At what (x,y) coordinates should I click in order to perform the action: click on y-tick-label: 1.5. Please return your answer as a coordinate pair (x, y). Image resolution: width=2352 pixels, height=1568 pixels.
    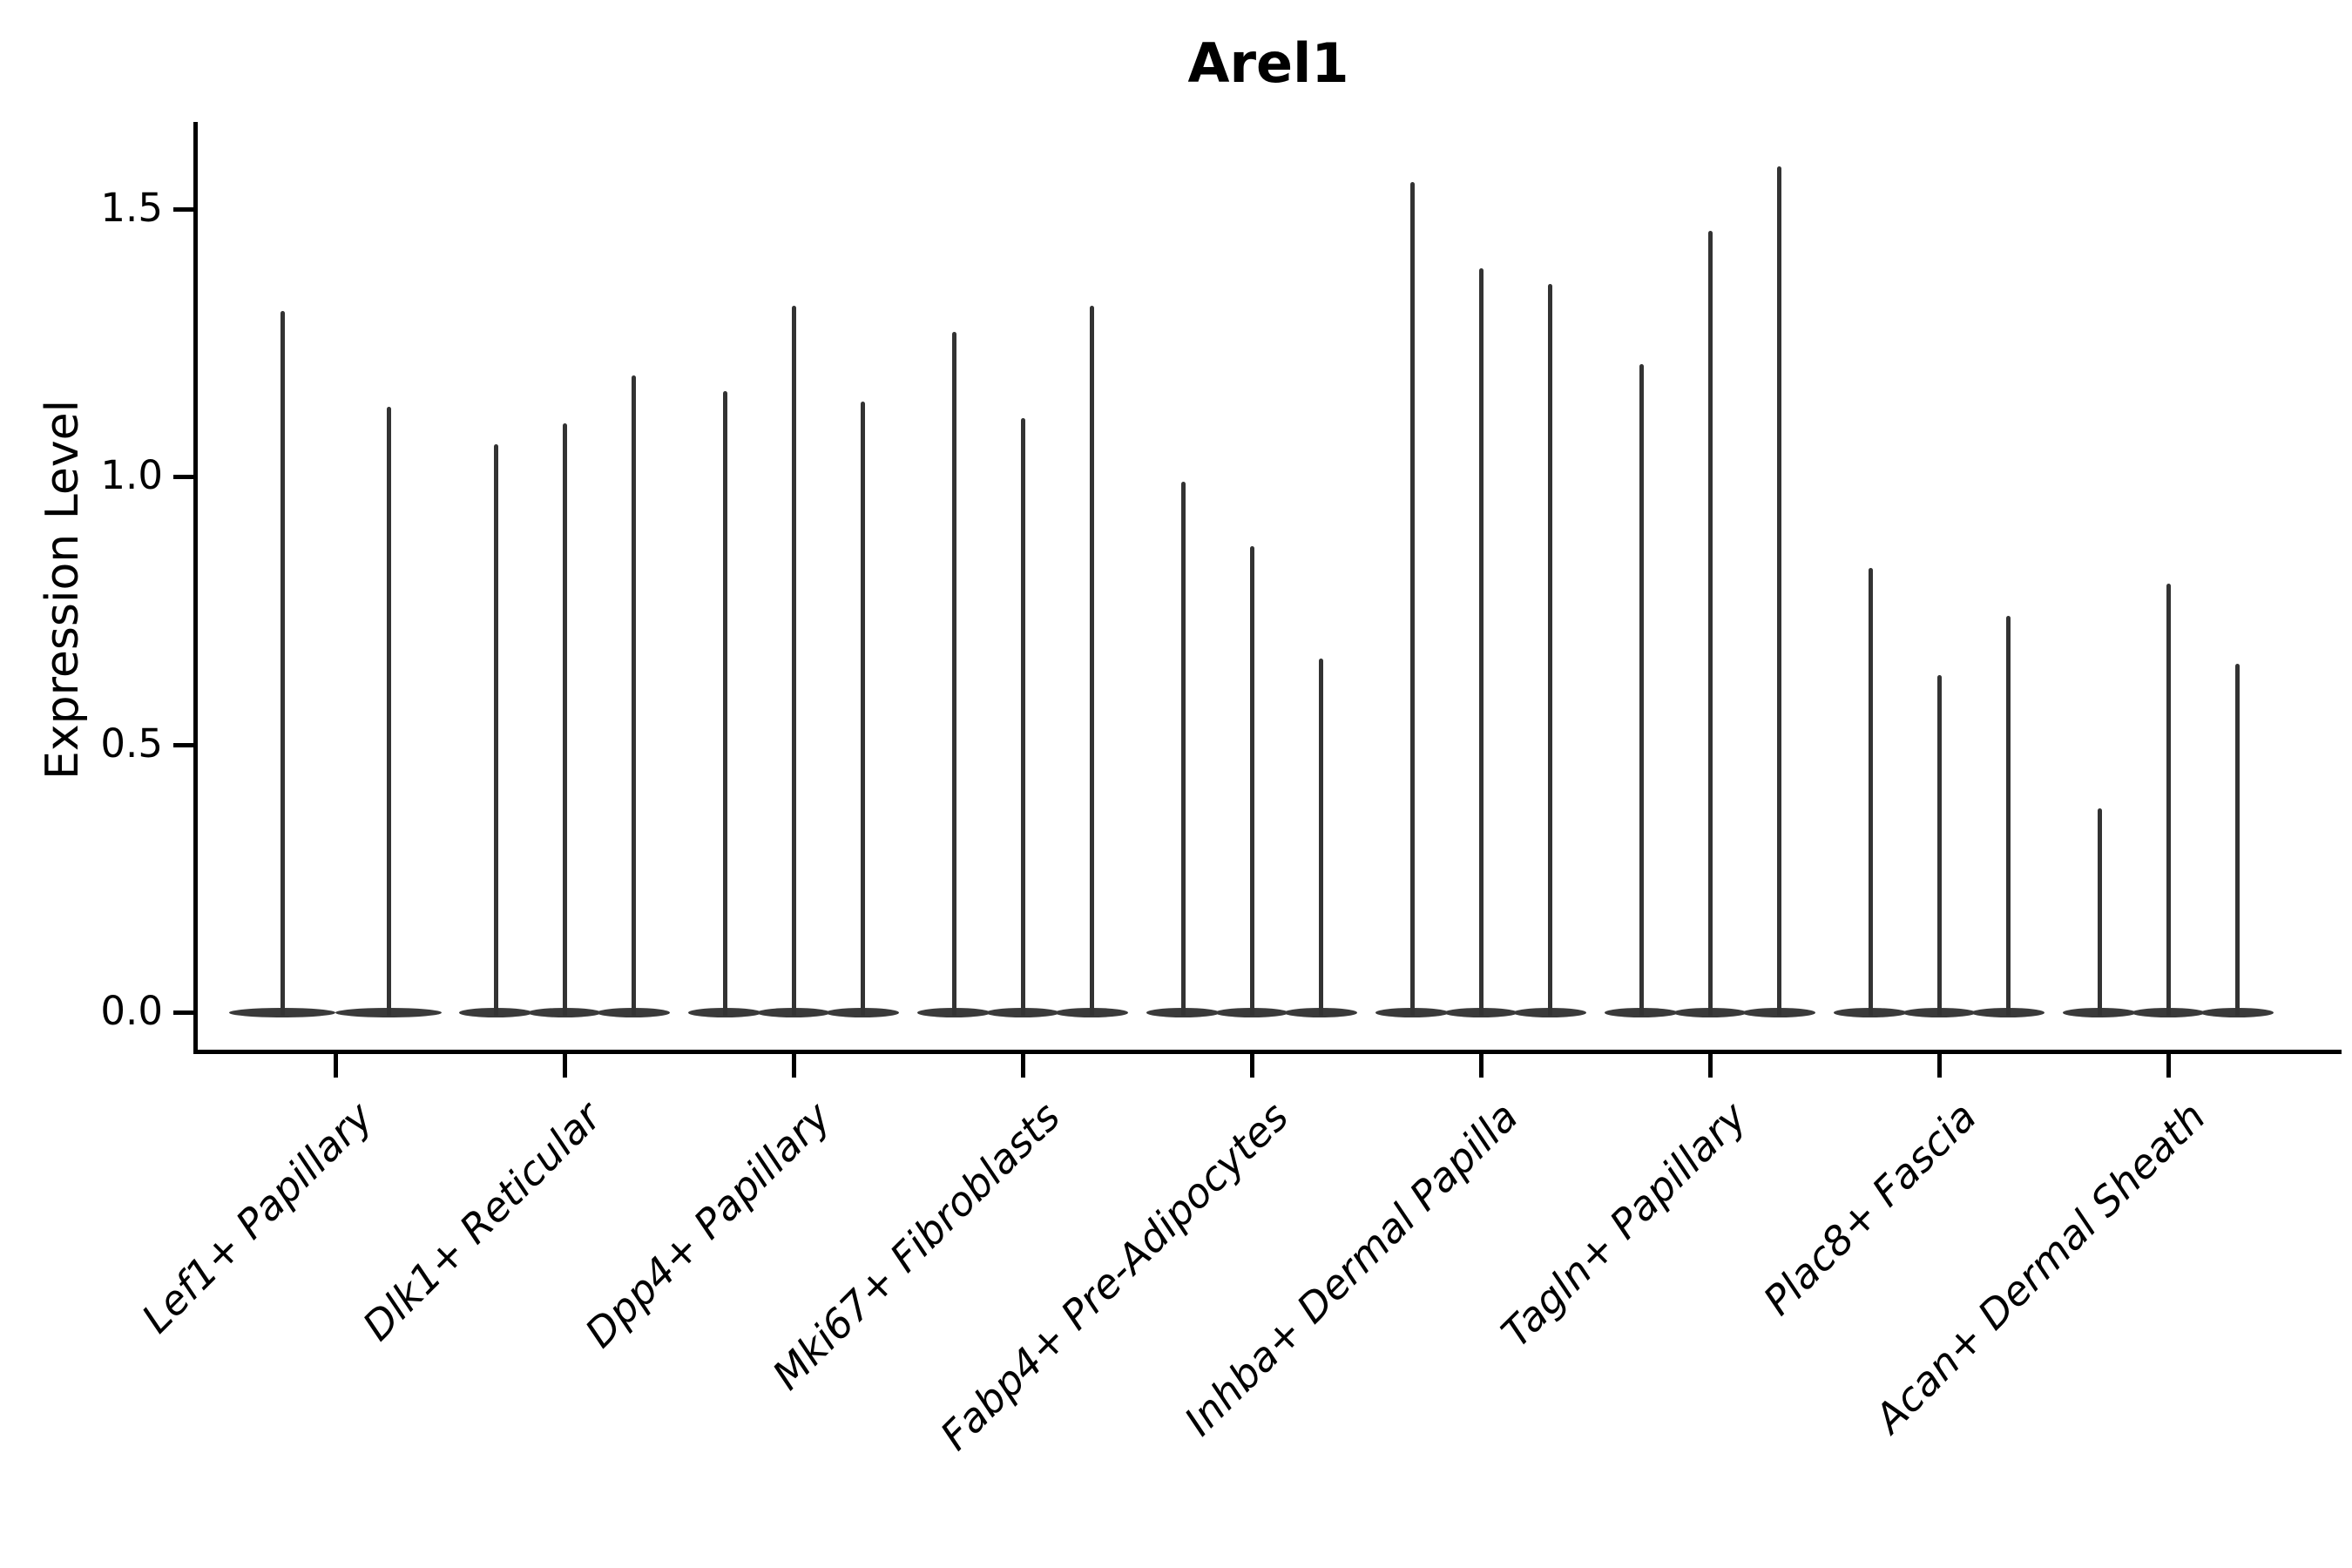
    Looking at the image, I should click on (131, 207).